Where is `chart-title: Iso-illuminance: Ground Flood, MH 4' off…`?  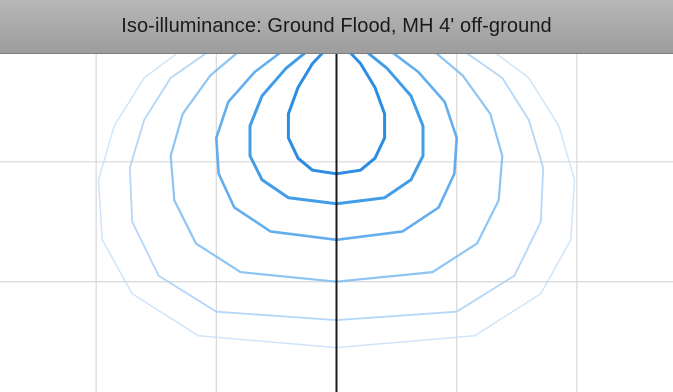
chart-title: Iso-illuminance: Ground Flood, MH 4' off… is located at coordinates (336, 26).